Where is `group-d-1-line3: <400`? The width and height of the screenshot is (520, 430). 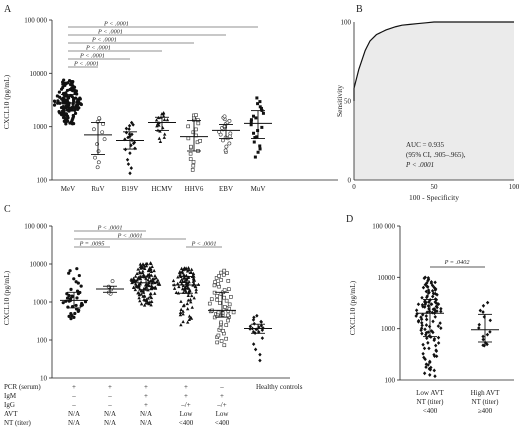 group-d-1-line3: <400 is located at coordinates (430, 411).